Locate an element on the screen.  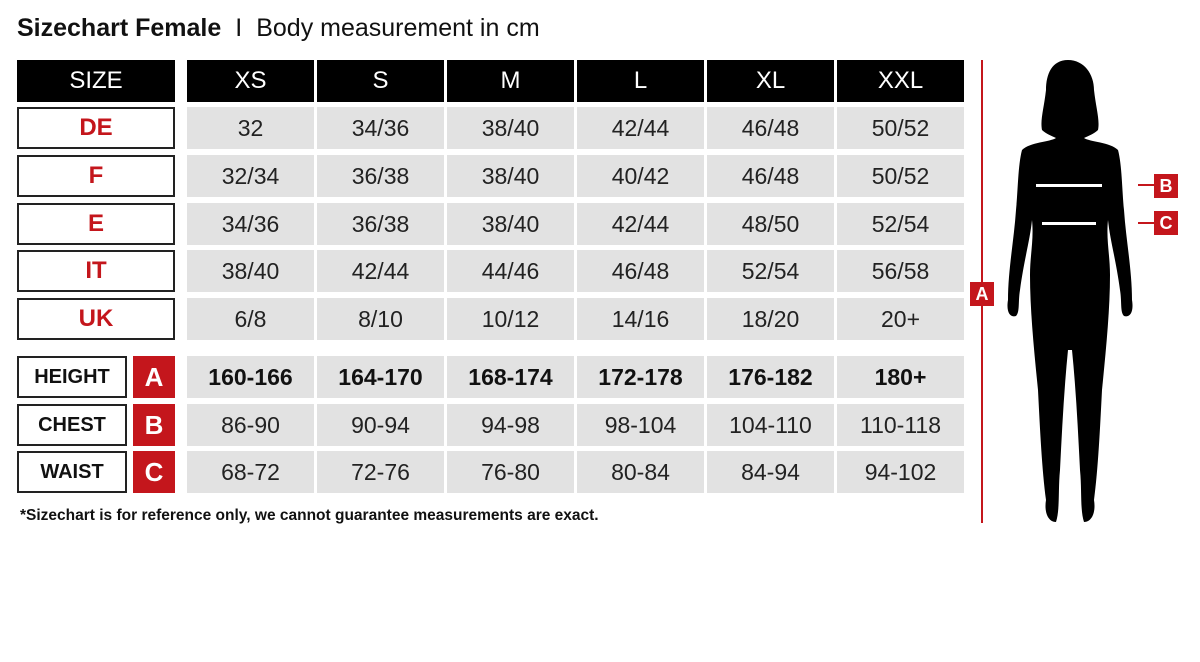
size-cell: 20+ is located at coordinates (900, 319).